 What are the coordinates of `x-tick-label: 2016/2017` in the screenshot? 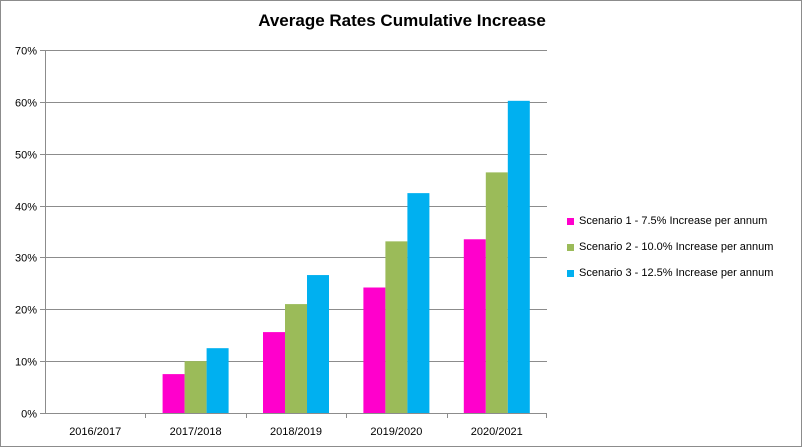 It's located at (95, 432).